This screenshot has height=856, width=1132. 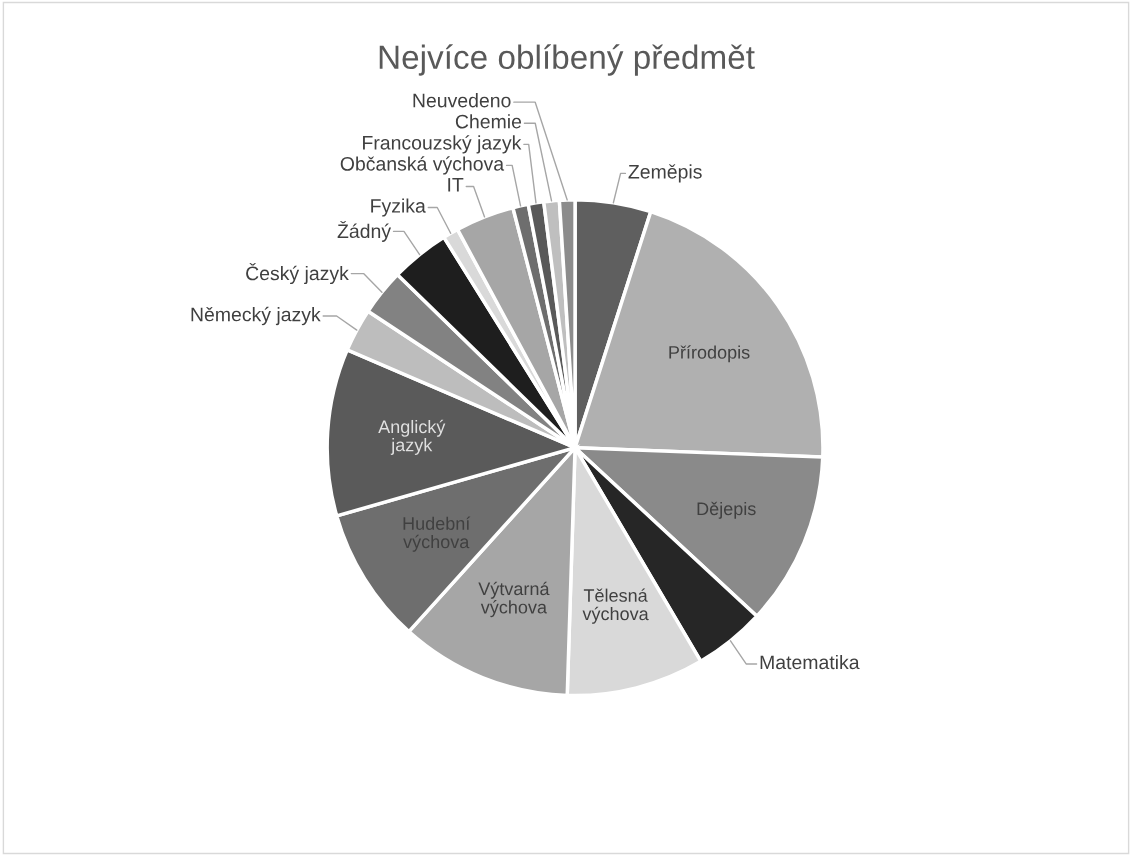 I want to click on slice-label: Matematika, so click(x=810, y=662).